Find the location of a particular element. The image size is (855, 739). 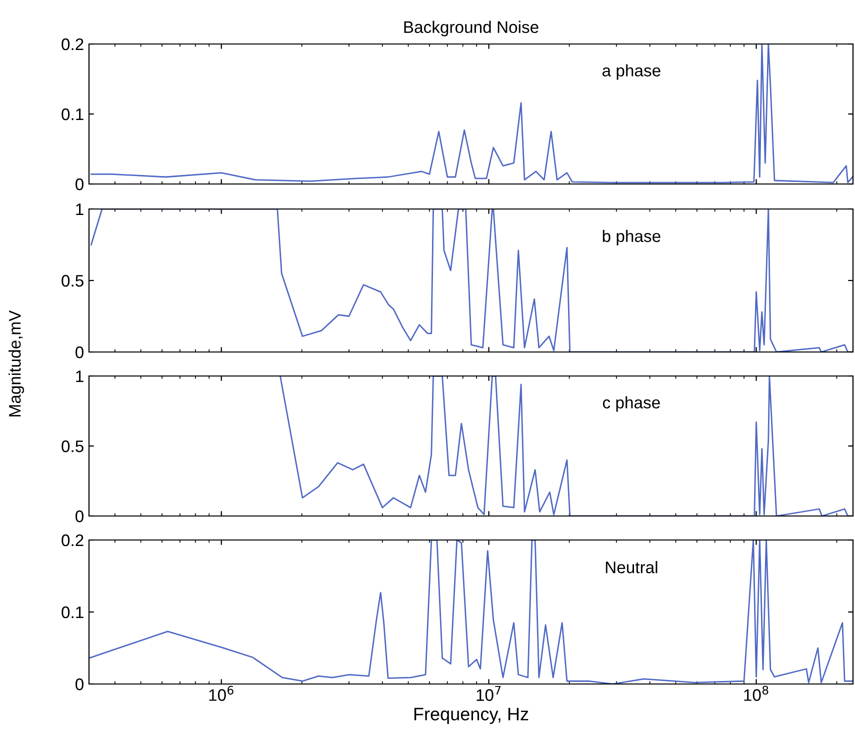

annotation: a phase is located at coordinates (631, 72).